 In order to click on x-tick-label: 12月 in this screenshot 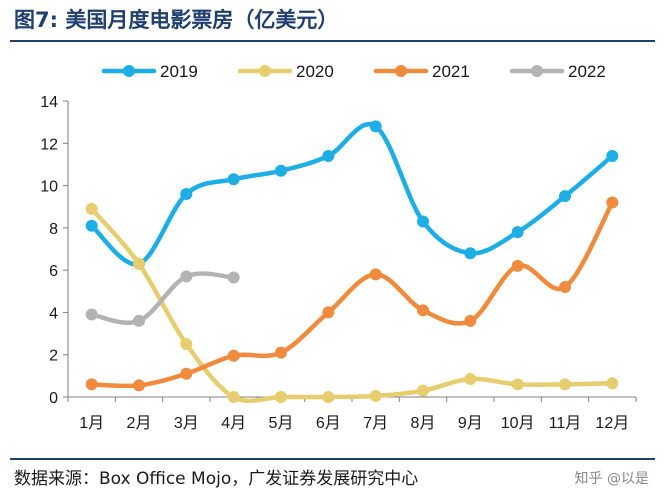, I will do `click(612, 423)`.